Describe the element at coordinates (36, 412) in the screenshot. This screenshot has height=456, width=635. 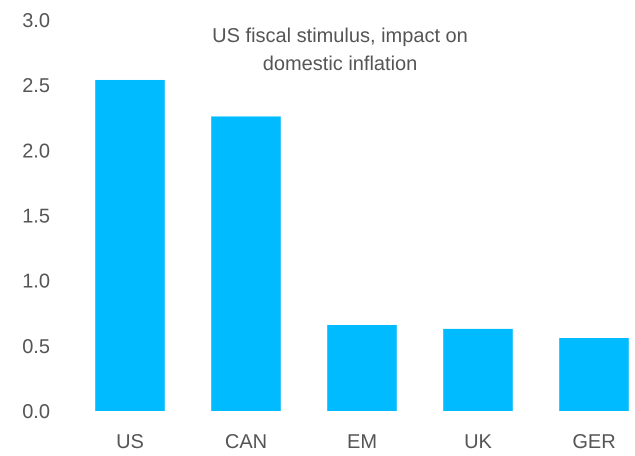
I see `y-tick-label: 0.0` at that location.